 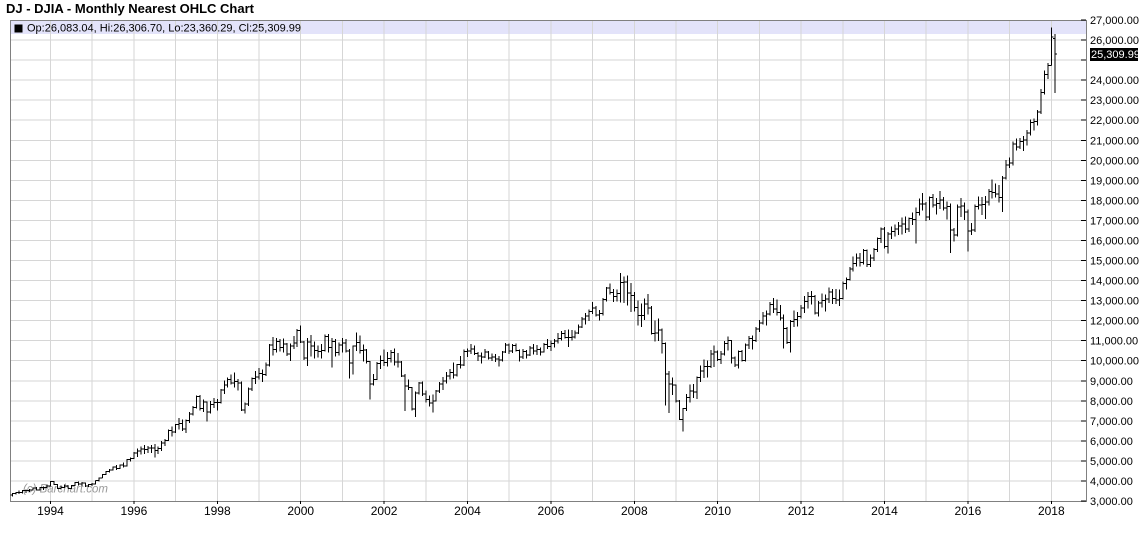 What do you see at coordinates (1111, 502) in the screenshot?
I see `svg-text: 3,000.00` at bounding box center [1111, 502].